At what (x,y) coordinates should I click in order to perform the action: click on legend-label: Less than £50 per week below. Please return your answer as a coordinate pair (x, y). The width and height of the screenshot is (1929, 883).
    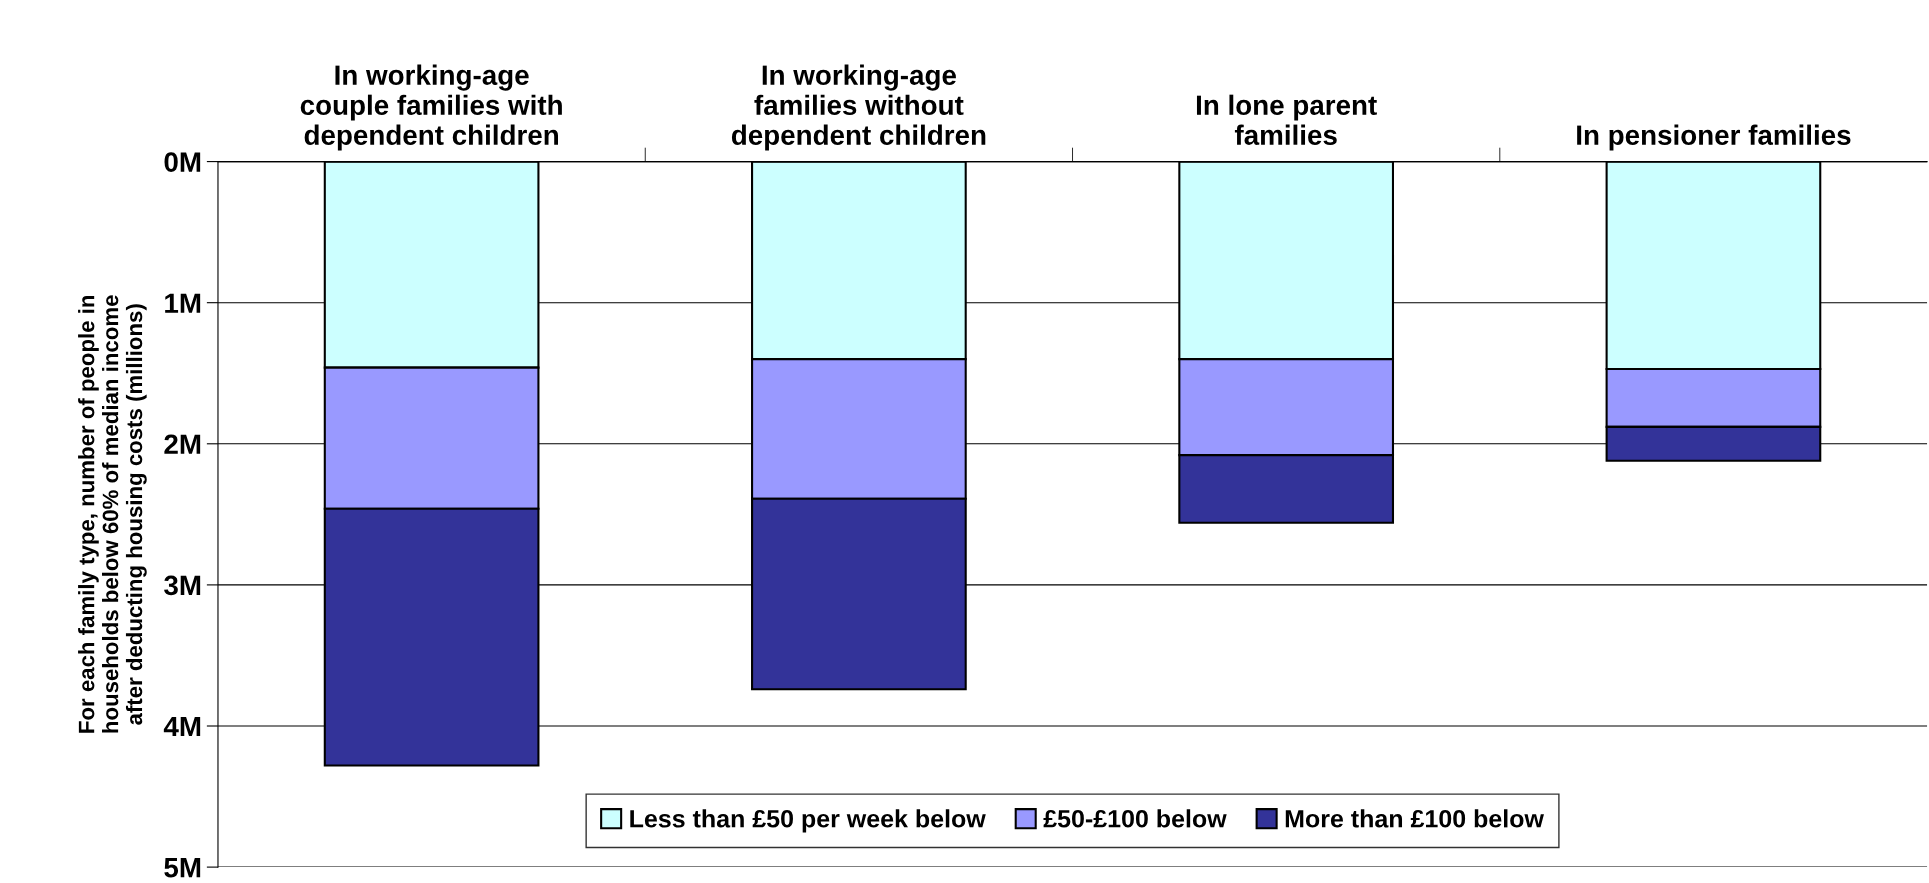
    Looking at the image, I should click on (808, 821).